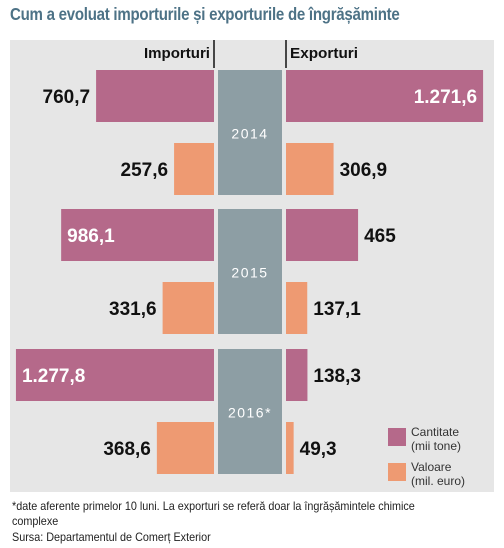 The width and height of the screenshot is (504, 548). What do you see at coordinates (337, 309) in the screenshot?
I see `export-value-label: 137,1` at bounding box center [337, 309].